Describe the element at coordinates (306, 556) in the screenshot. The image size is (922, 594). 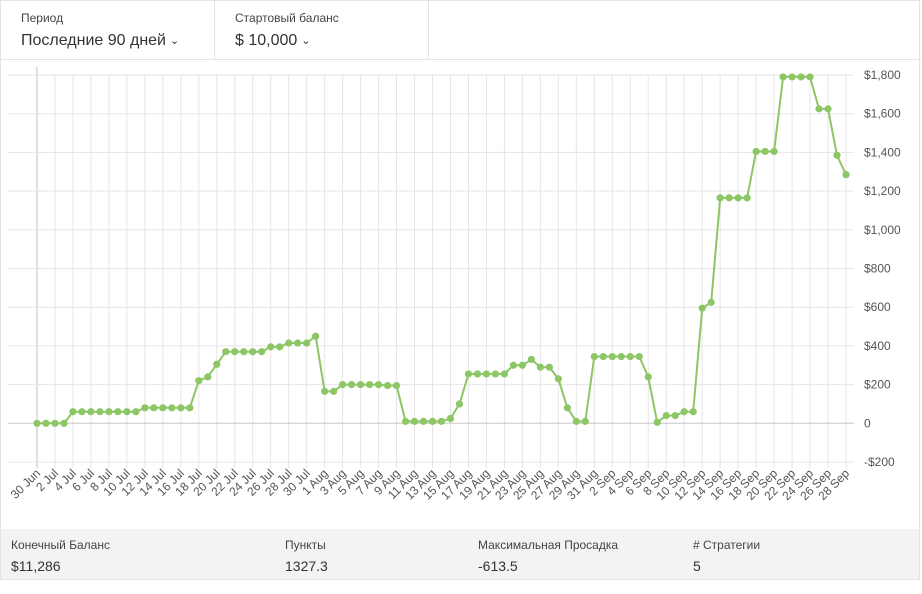
I see `stat-points: Пункты 1327.3` at that location.